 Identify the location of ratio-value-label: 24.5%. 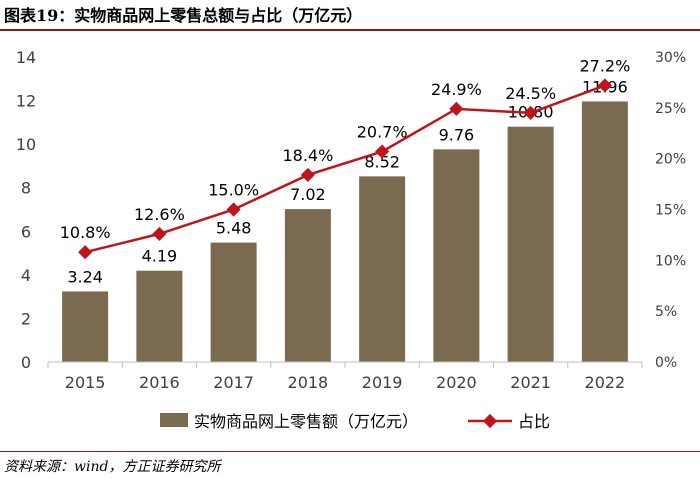
(530, 93).